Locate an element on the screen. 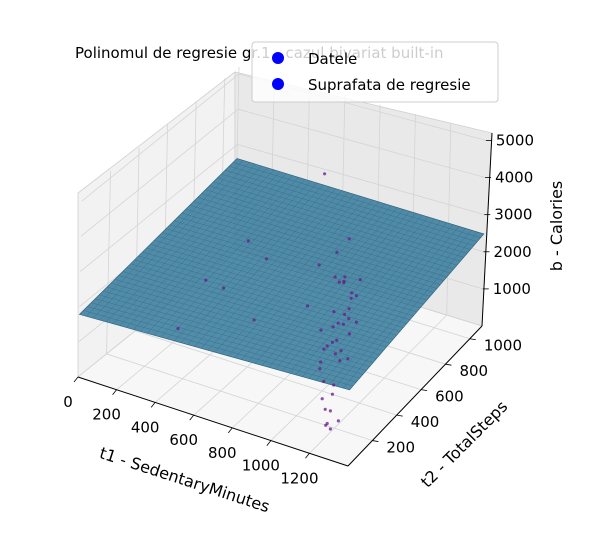 This screenshot has height=547, width=598. data-points is located at coordinates (269, 301).